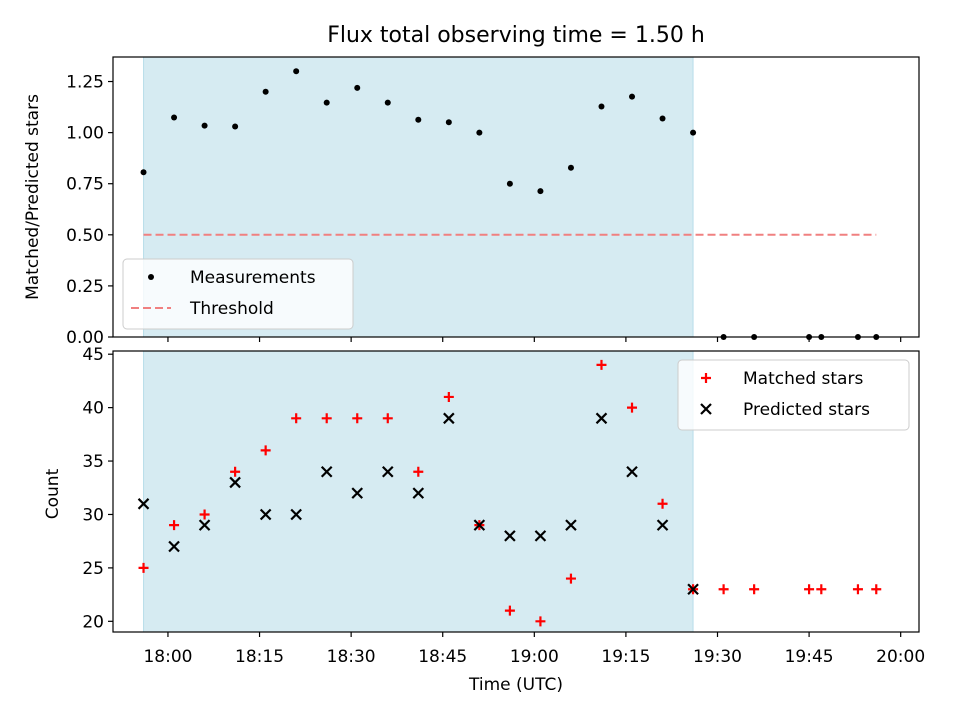 This screenshot has height=720, width=960. Describe the element at coordinates (259, 657) in the screenshot. I see `x-tick-label: 18:15` at that location.